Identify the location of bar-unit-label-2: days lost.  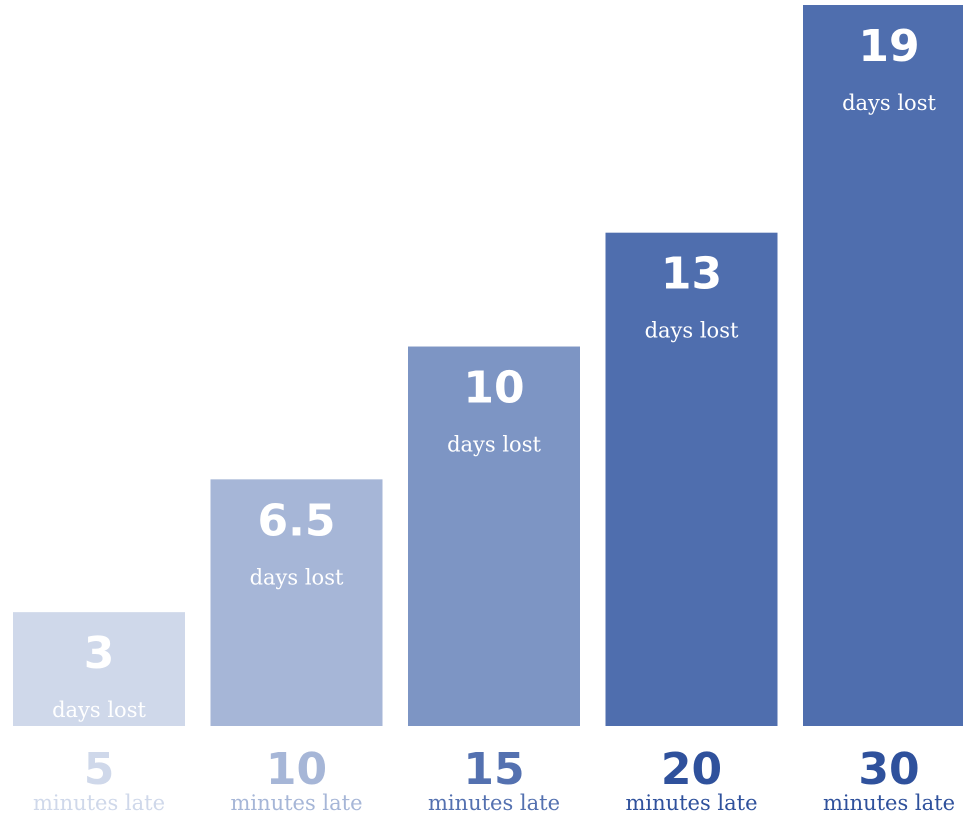
(494, 445).